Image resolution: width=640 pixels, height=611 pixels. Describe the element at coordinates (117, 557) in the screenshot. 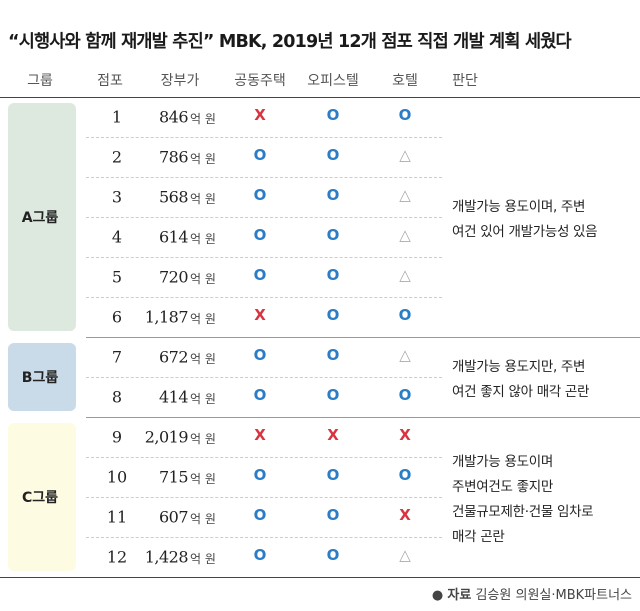

I see `store-number: 12` at that location.